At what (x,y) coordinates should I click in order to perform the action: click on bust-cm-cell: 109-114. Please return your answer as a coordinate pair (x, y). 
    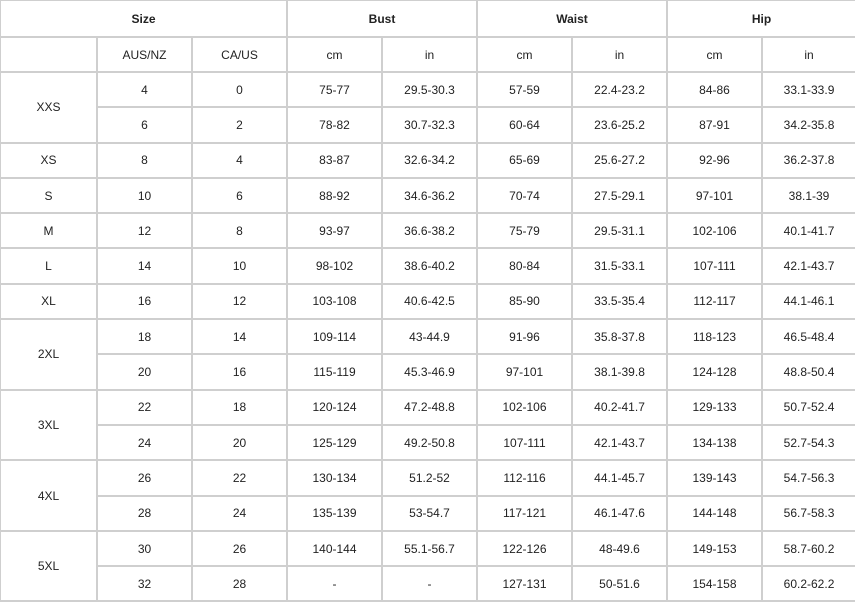
    Looking at the image, I should click on (334, 337).